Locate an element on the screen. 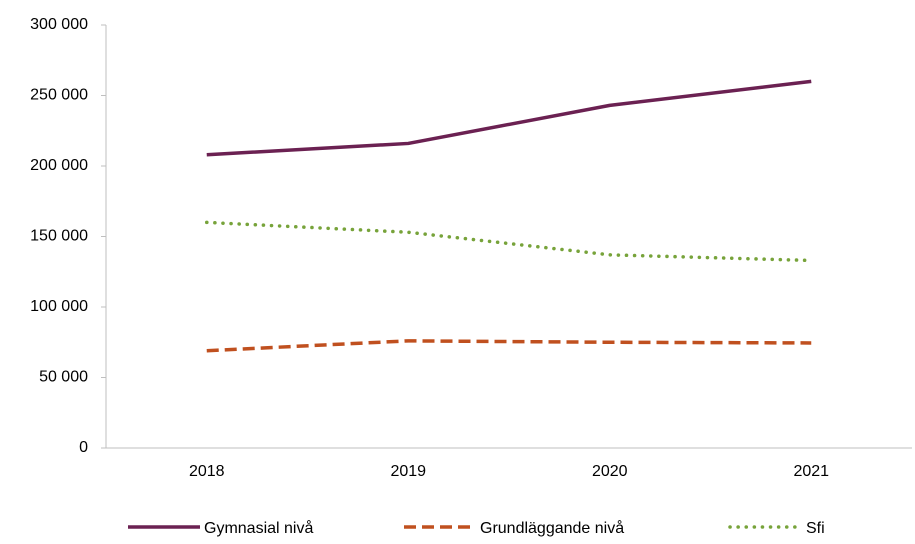 This screenshot has width=915, height=544. legend-label: Sfi is located at coordinates (815, 528).